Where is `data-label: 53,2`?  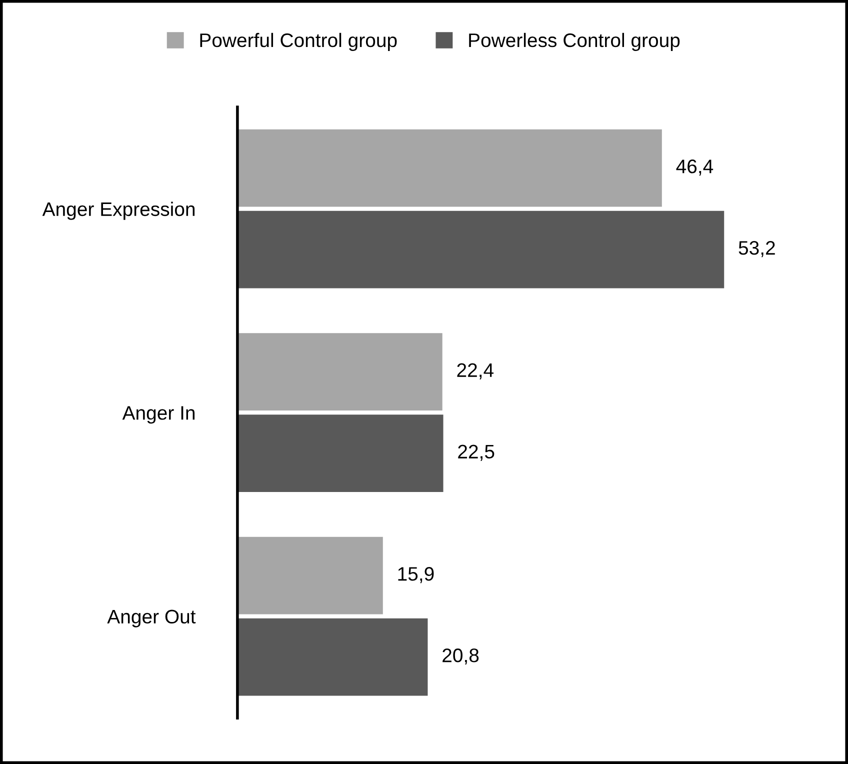 data-label: 53,2 is located at coordinates (756, 249).